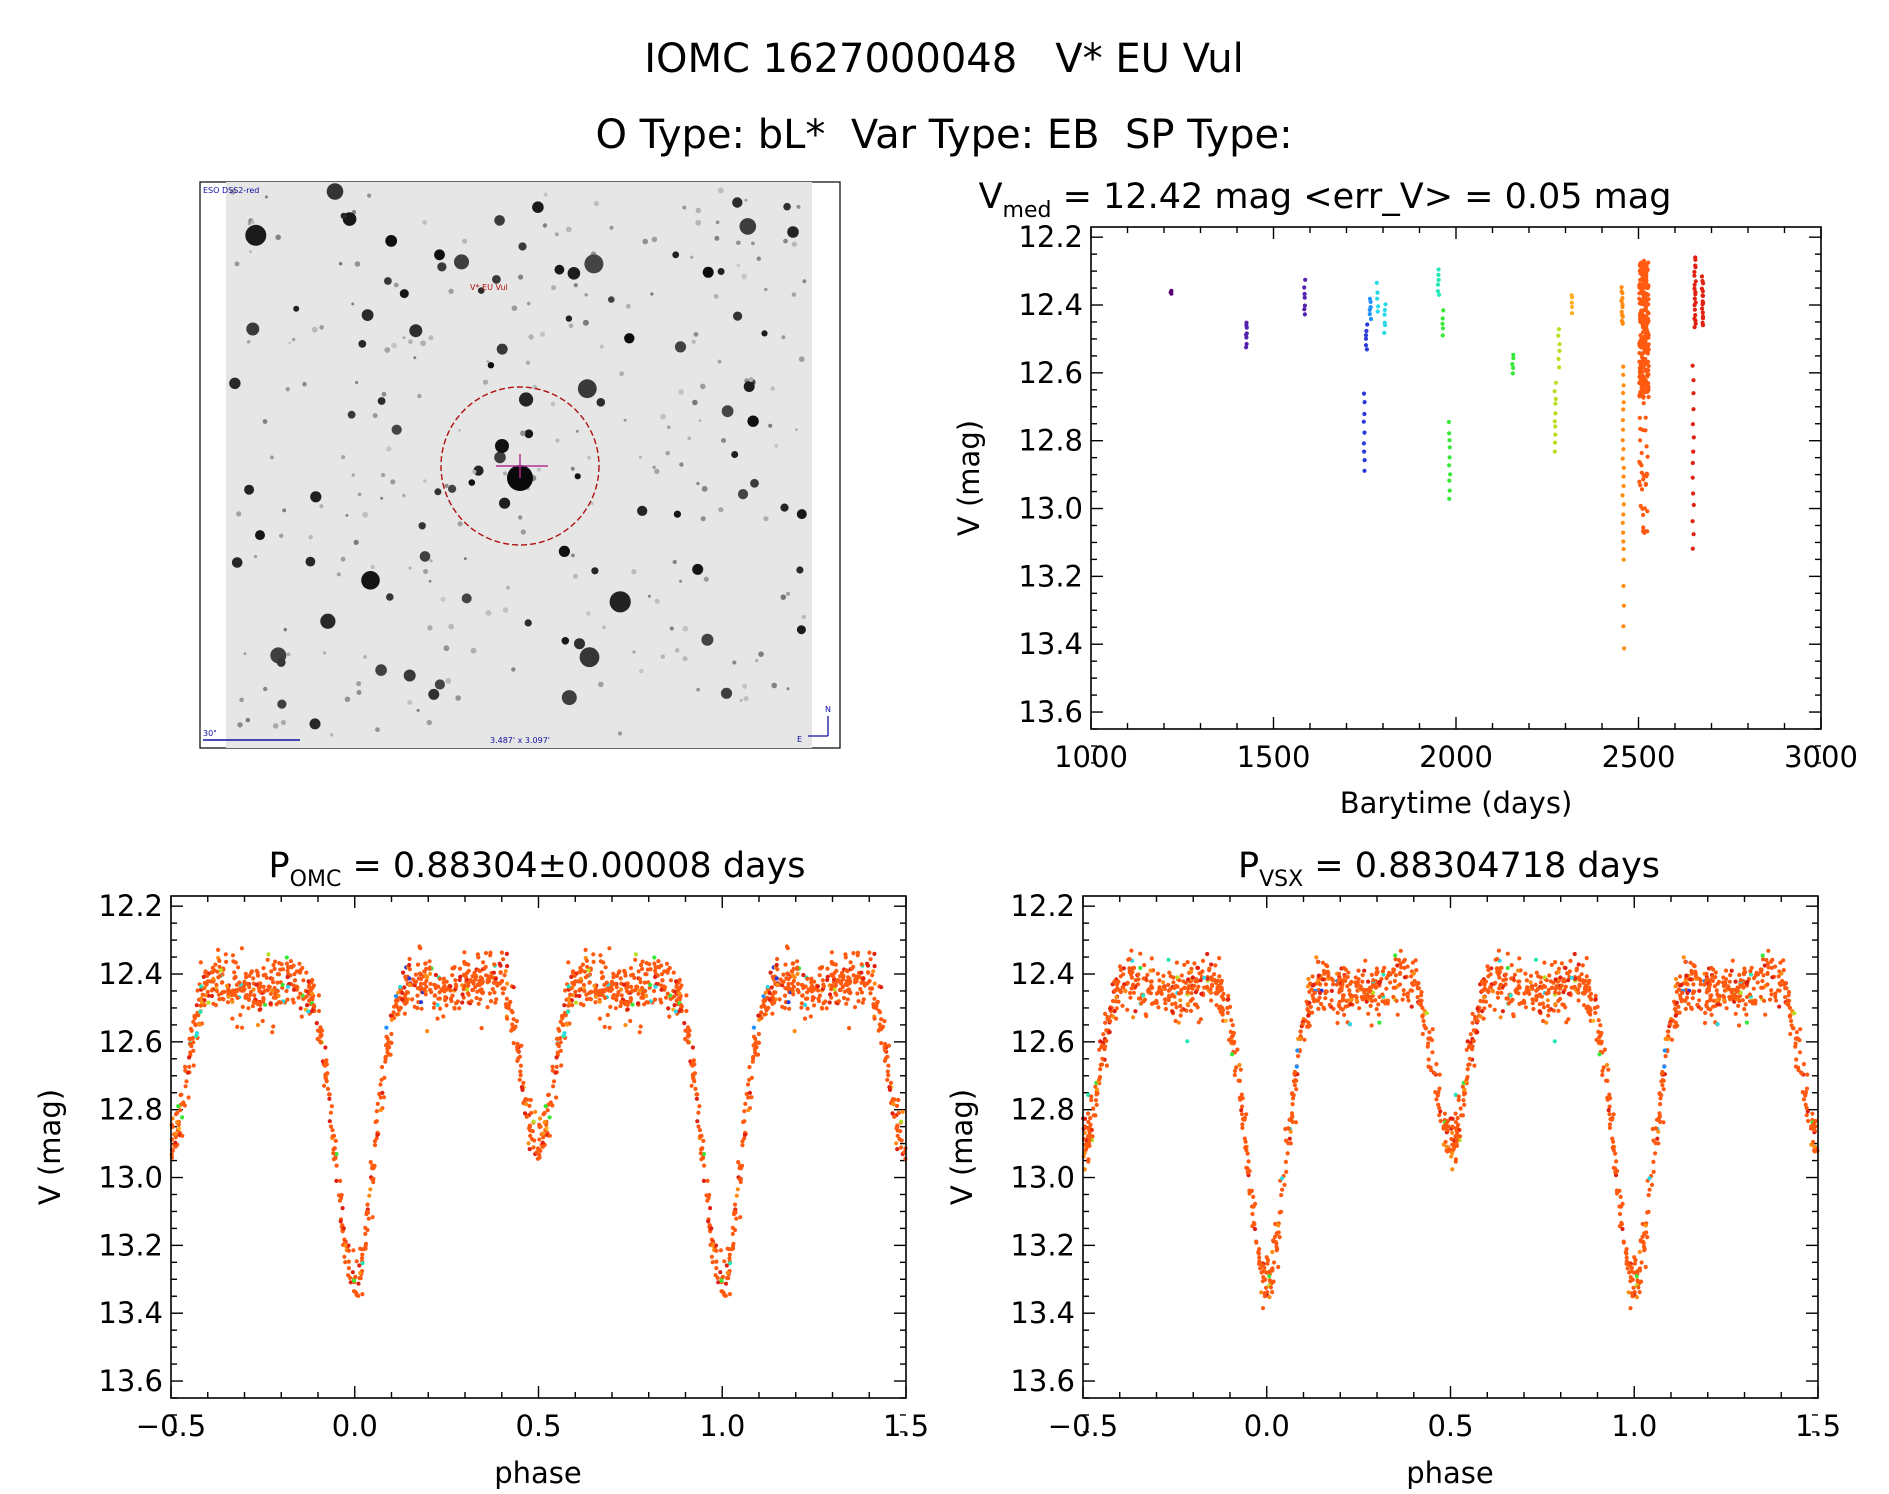  What do you see at coordinates (1821, 757) in the screenshot?
I see `x-tick-label: 3000` at bounding box center [1821, 757].